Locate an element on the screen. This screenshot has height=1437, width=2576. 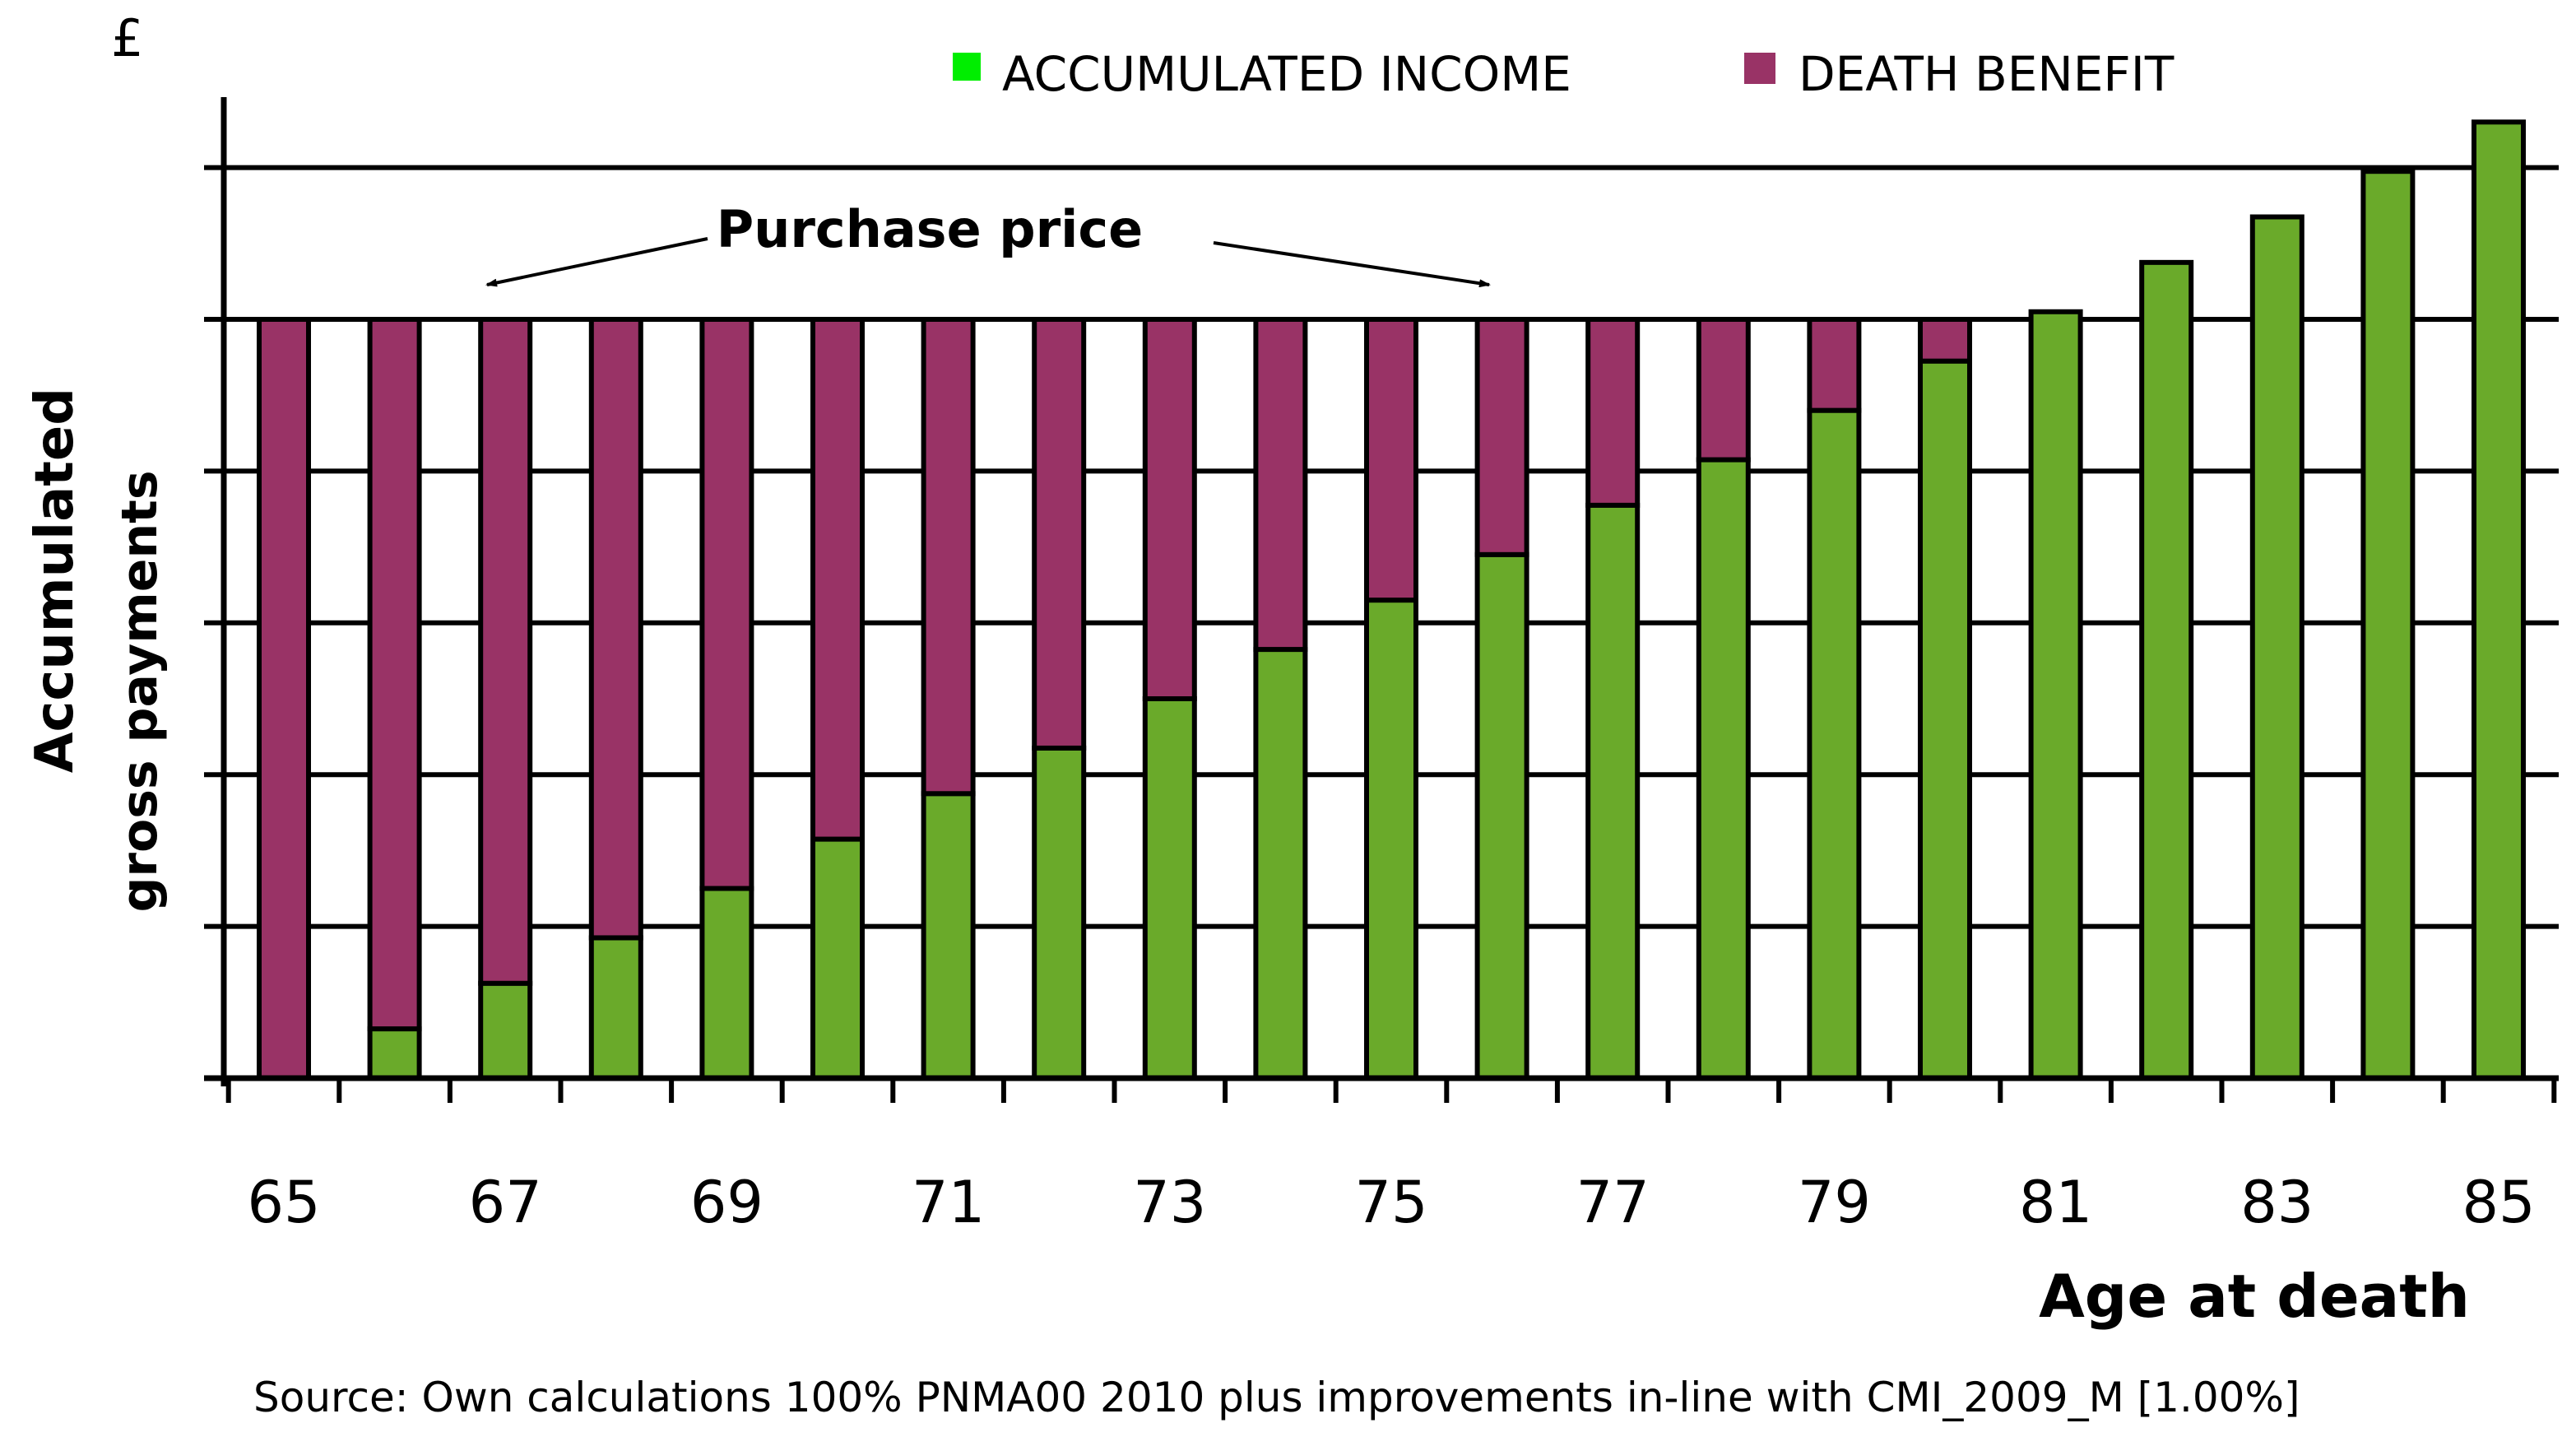
purchase-price-arrow-left is located at coordinates (596, 262).